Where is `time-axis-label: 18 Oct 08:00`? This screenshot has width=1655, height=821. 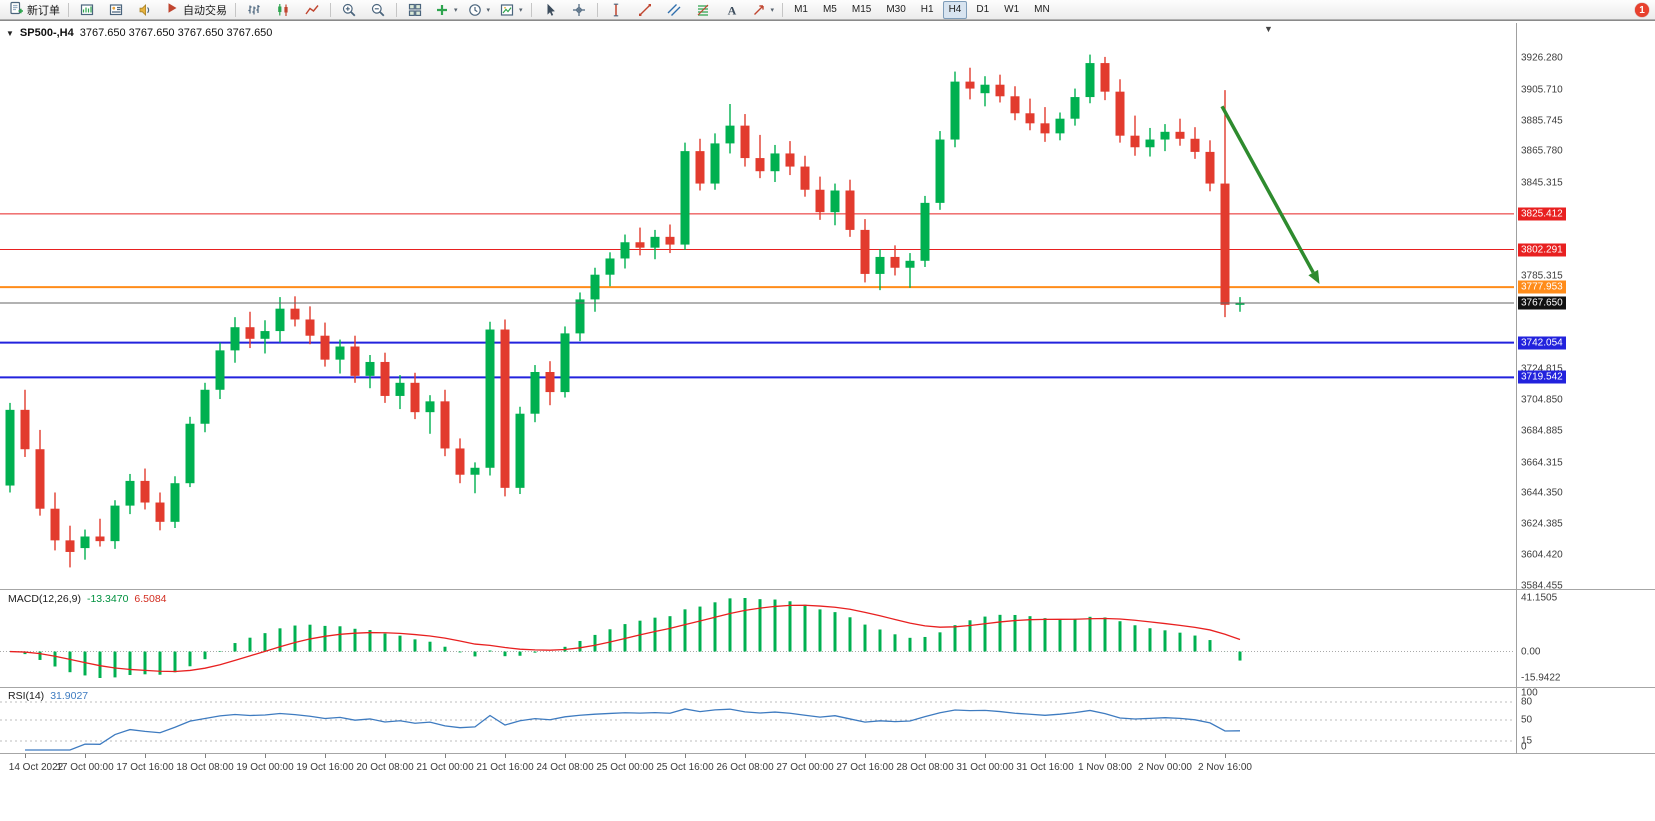 time-axis-label: 18 Oct 08:00 is located at coordinates (205, 767).